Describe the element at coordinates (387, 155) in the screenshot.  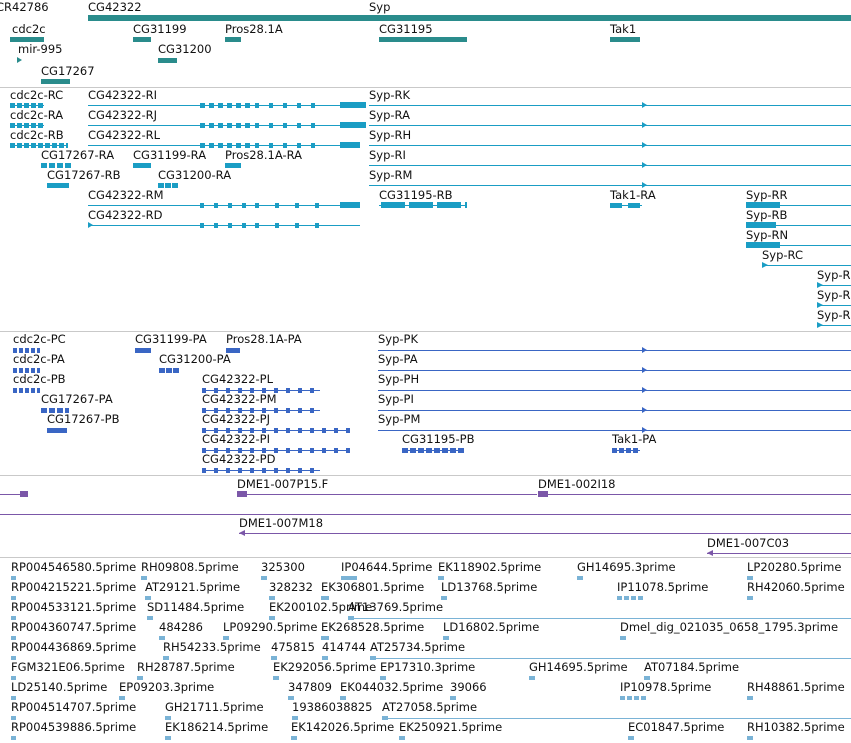
I see `transcript-label: Syp-RI` at that location.